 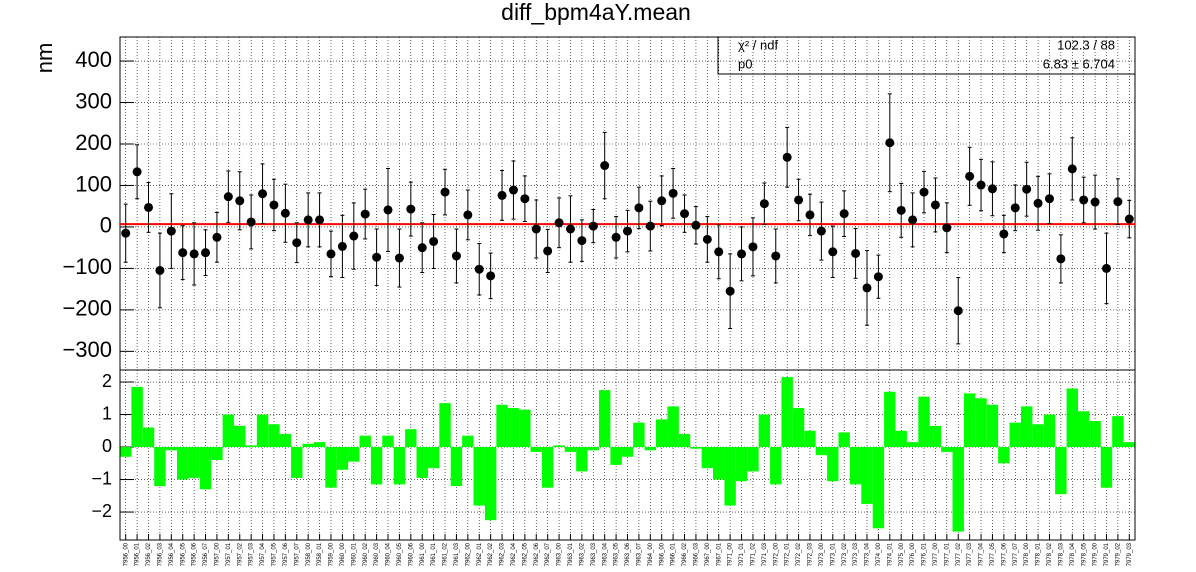 What do you see at coordinates (514, 554) in the screenshot?
I see `x-tick-label: 7962_04` at bounding box center [514, 554].